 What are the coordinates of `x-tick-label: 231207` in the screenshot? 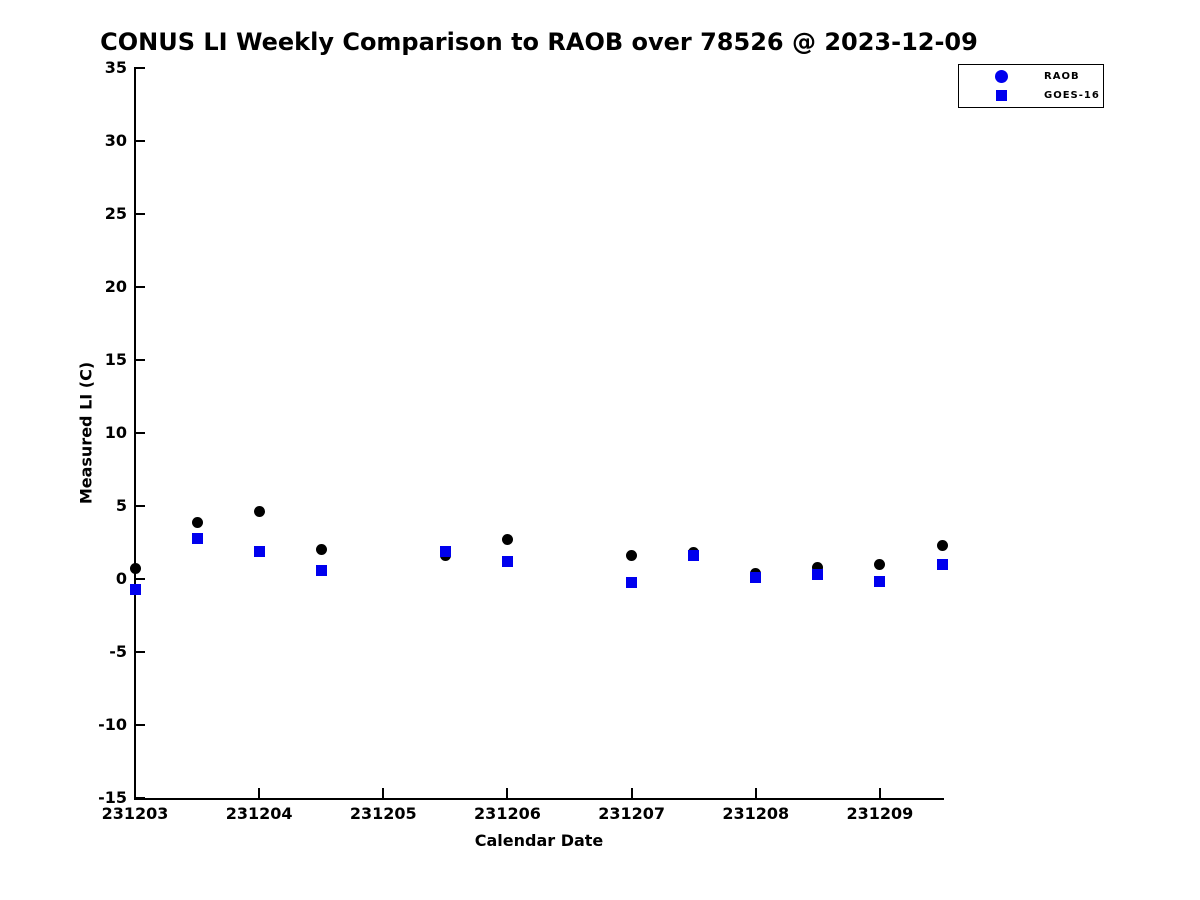 It's located at (631, 813).